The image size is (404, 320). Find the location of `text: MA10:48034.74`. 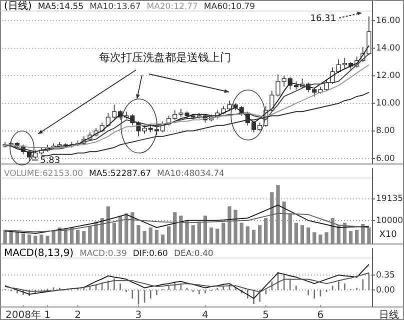

text: MA10:48034.74 is located at coordinates (190, 174).